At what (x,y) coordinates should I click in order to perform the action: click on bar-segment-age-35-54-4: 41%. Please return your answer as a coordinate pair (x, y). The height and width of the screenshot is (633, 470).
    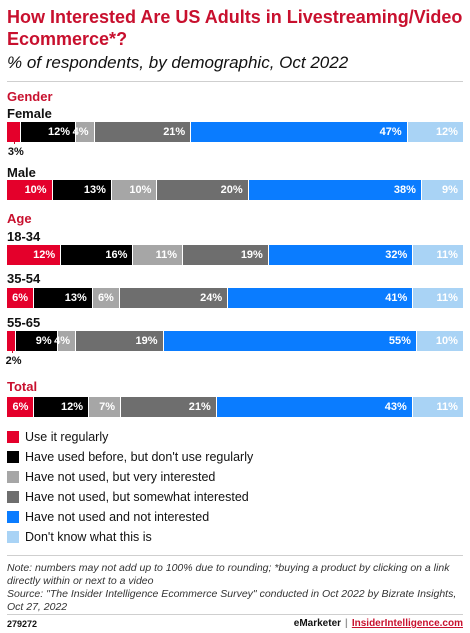
    Looking at the image, I should click on (321, 298).